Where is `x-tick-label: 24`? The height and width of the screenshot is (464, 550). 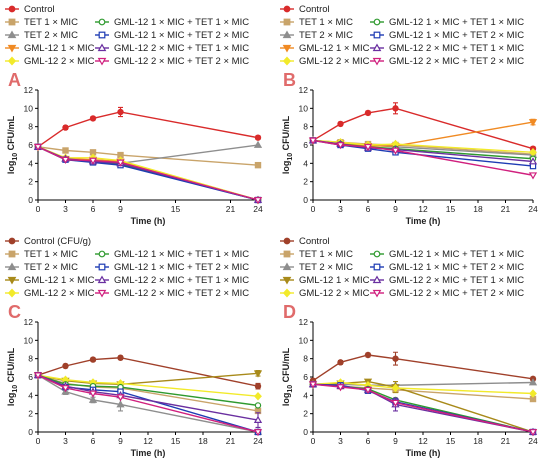 x-tick-label: 24 is located at coordinates (533, 441).